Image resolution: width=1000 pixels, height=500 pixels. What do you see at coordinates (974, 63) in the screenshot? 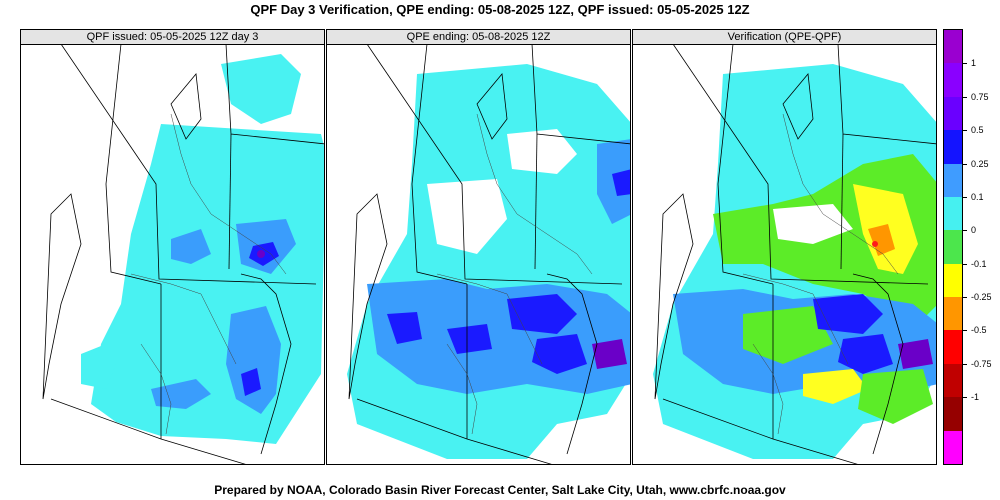
I see `colorbar-label: 1` at bounding box center [974, 63].